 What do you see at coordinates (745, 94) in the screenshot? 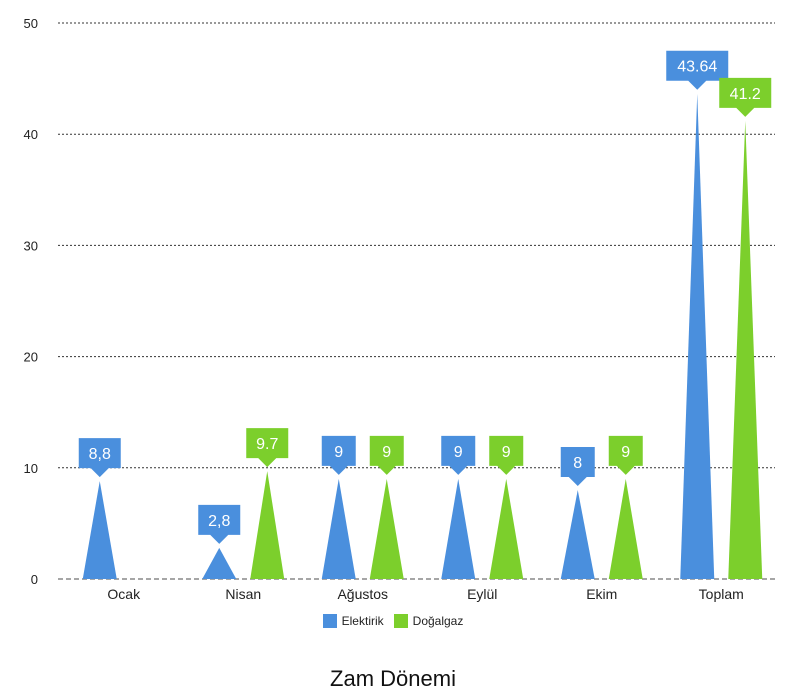
I see `data-label-1-5: 41.2` at bounding box center [745, 94].